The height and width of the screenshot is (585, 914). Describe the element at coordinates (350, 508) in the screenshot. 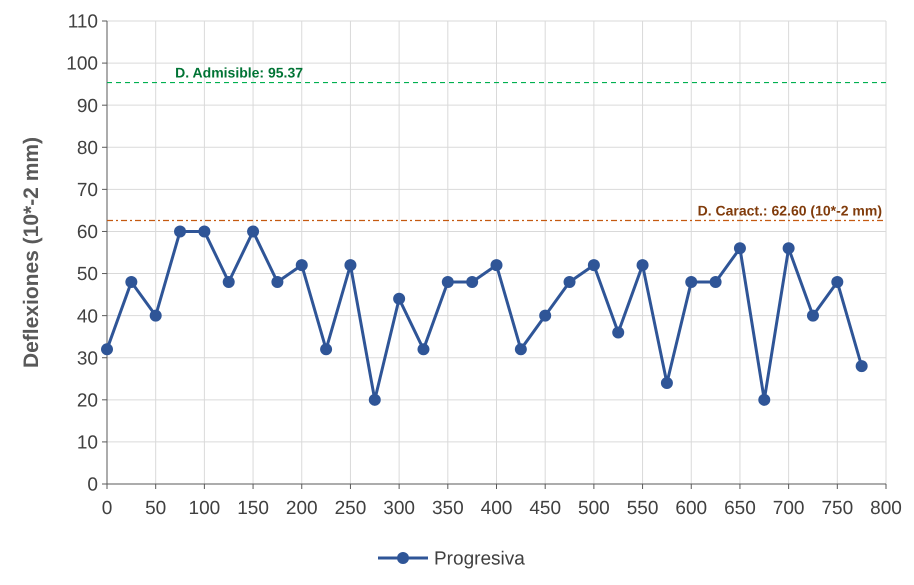

I see `x-tick-label: 250` at that location.